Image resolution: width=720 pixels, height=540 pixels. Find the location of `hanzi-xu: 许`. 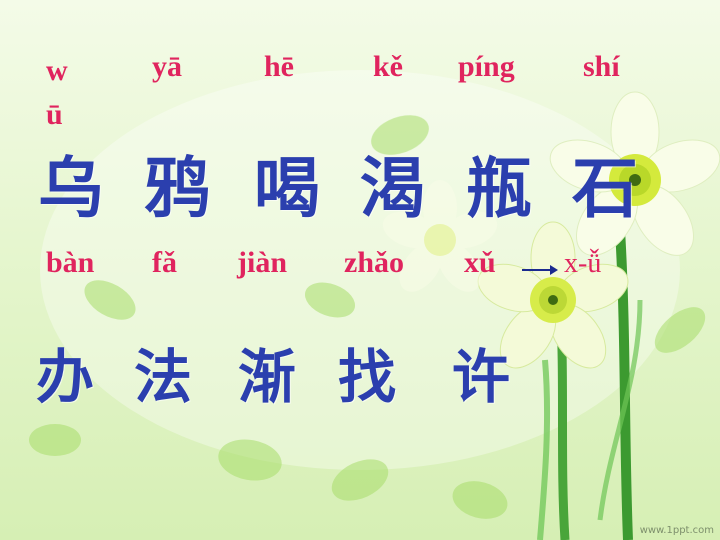

hanzi-xu: 许 is located at coordinates (481, 377).